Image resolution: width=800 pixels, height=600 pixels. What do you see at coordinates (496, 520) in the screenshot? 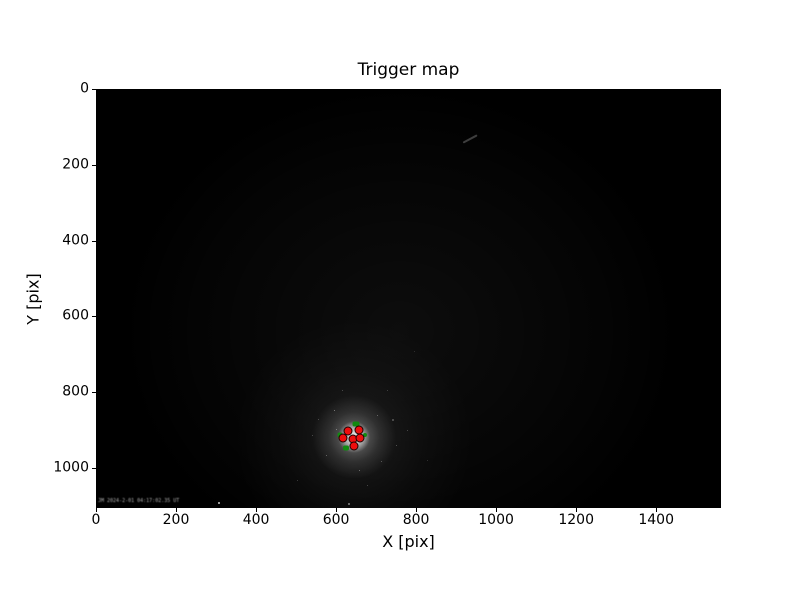
I see `x-tick-label: 1000` at bounding box center [496, 520].